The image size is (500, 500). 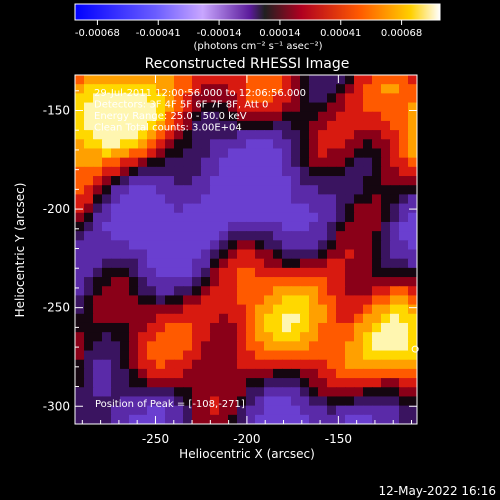 I want to click on colorbar, so click(x=257, y=12).